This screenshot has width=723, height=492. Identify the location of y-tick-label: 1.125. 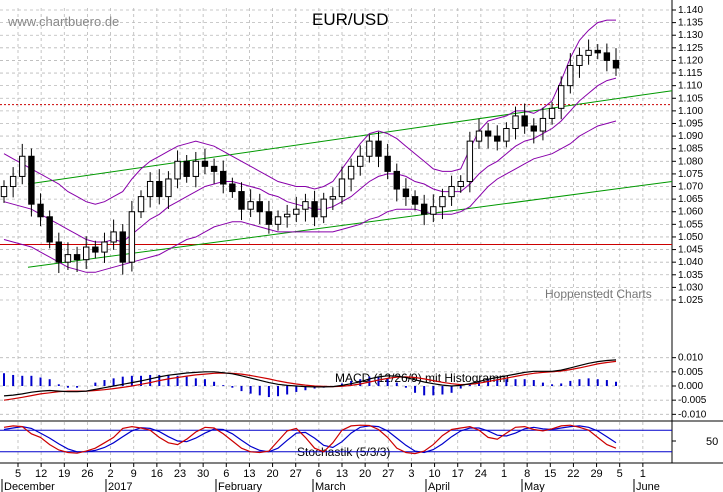
(690, 48).